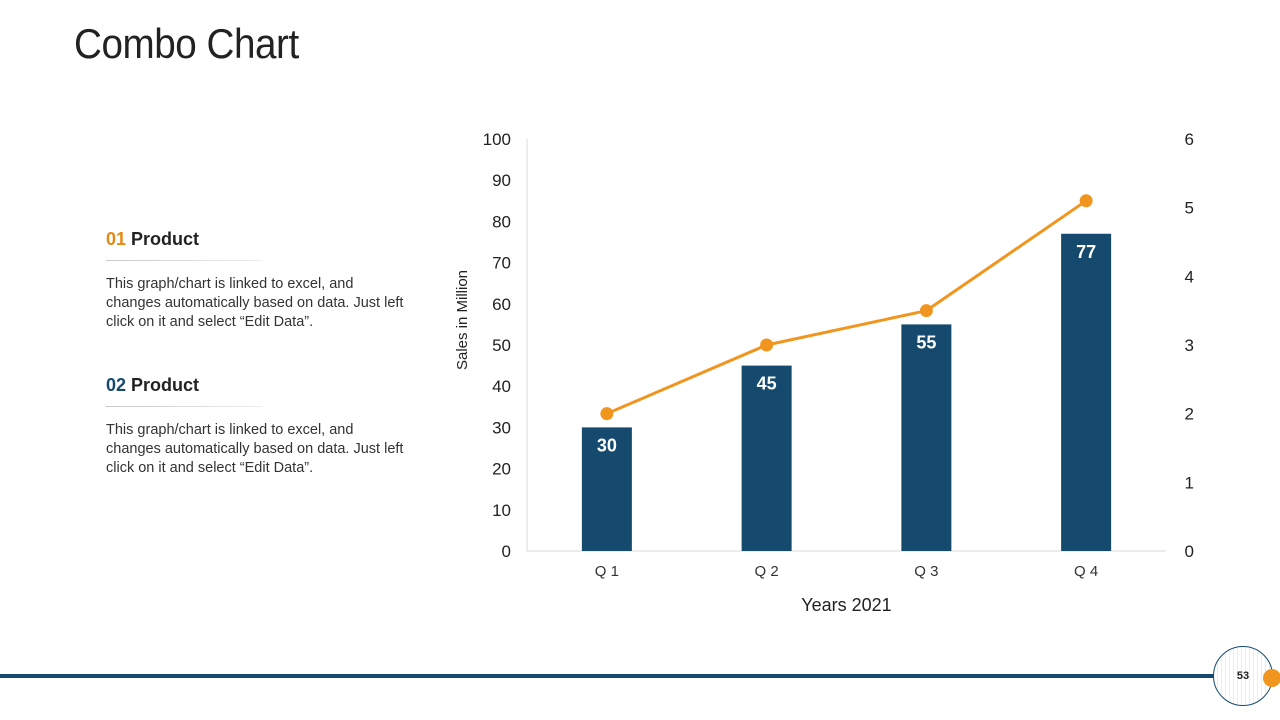 Image resolution: width=1280 pixels, height=720 pixels. What do you see at coordinates (767, 571) in the screenshot?
I see `x-tick-label-1: Q 2` at bounding box center [767, 571].